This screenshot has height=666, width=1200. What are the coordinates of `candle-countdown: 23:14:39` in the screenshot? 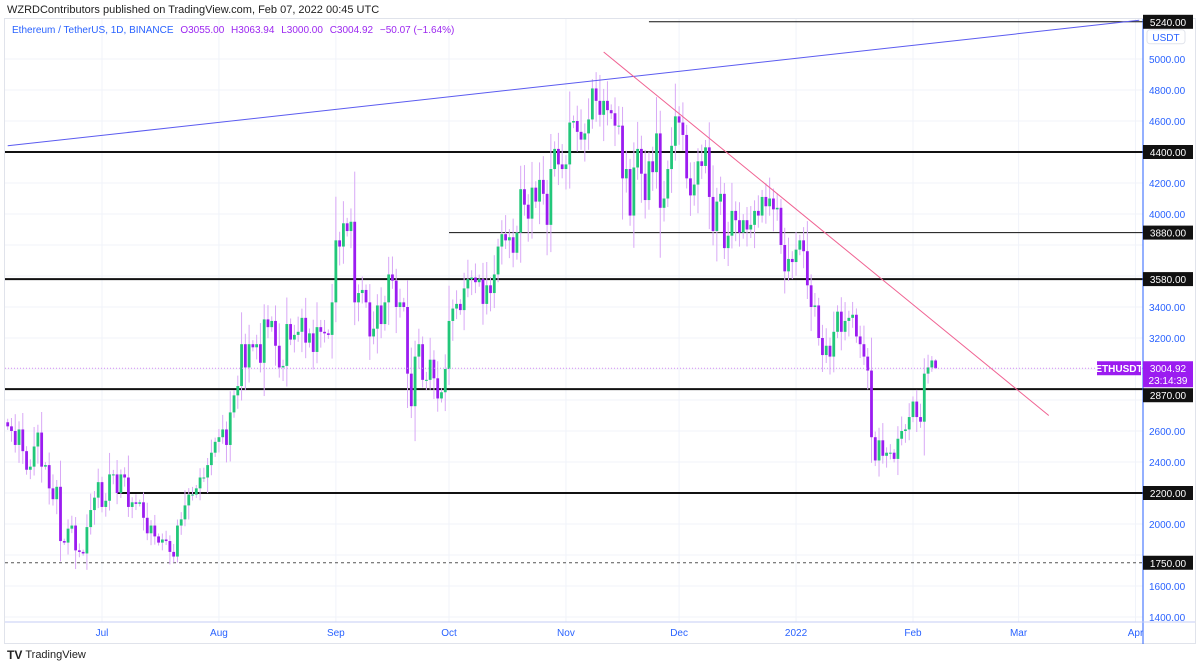 It's located at (1168, 381).